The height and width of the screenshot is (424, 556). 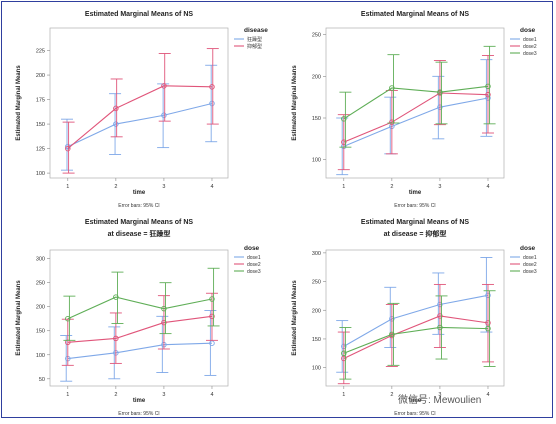 I want to click on legend-title: disease, so click(x=256, y=30).